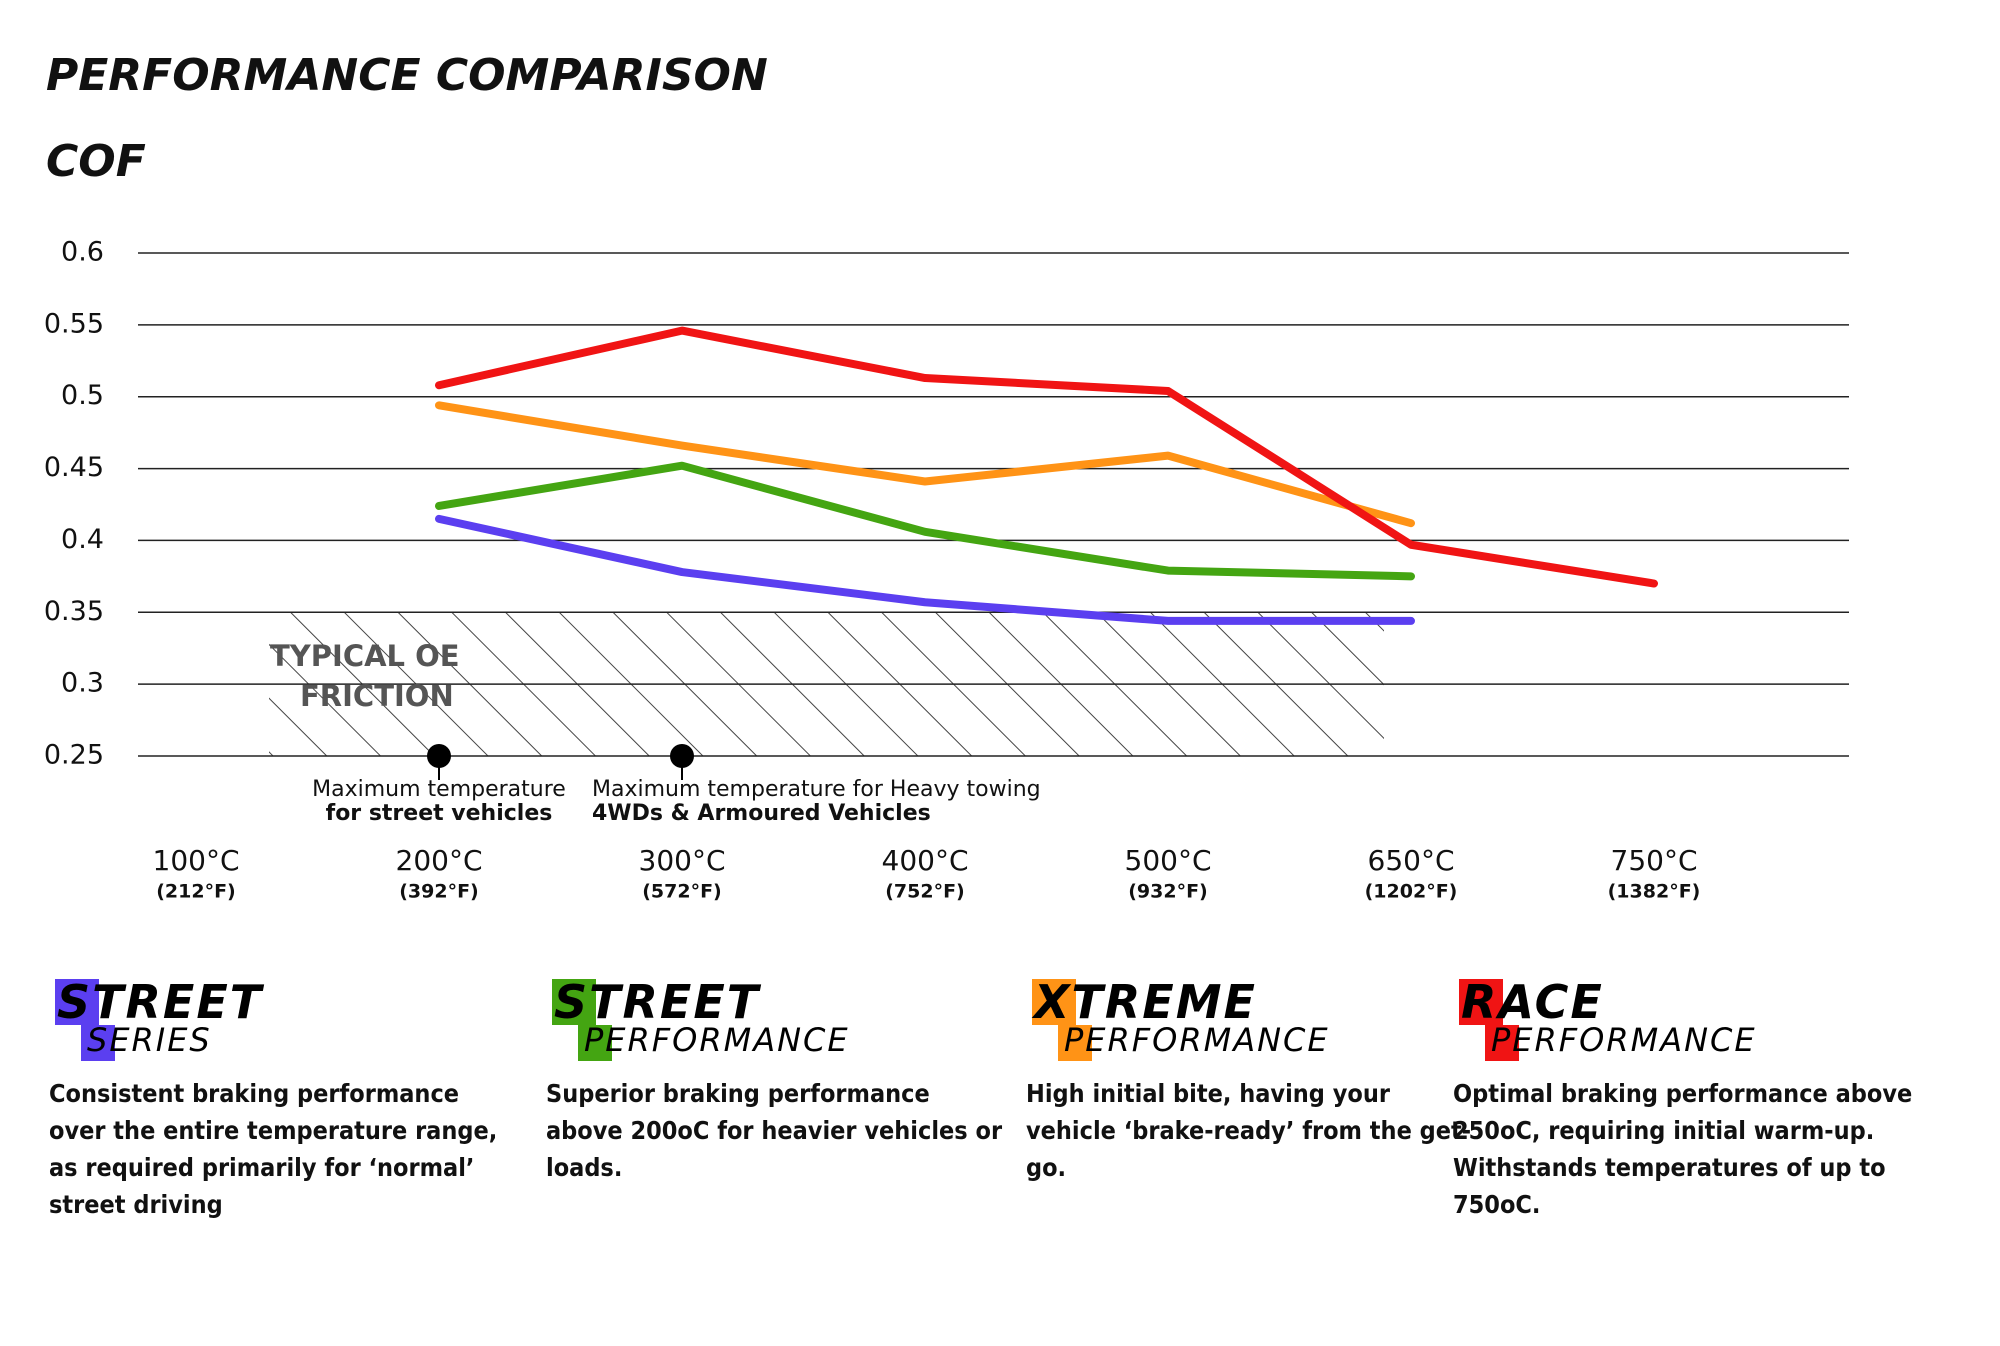 The width and height of the screenshot is (2000, 1346). I want to click on x-tick-label: 400°C, so click(925, 860).